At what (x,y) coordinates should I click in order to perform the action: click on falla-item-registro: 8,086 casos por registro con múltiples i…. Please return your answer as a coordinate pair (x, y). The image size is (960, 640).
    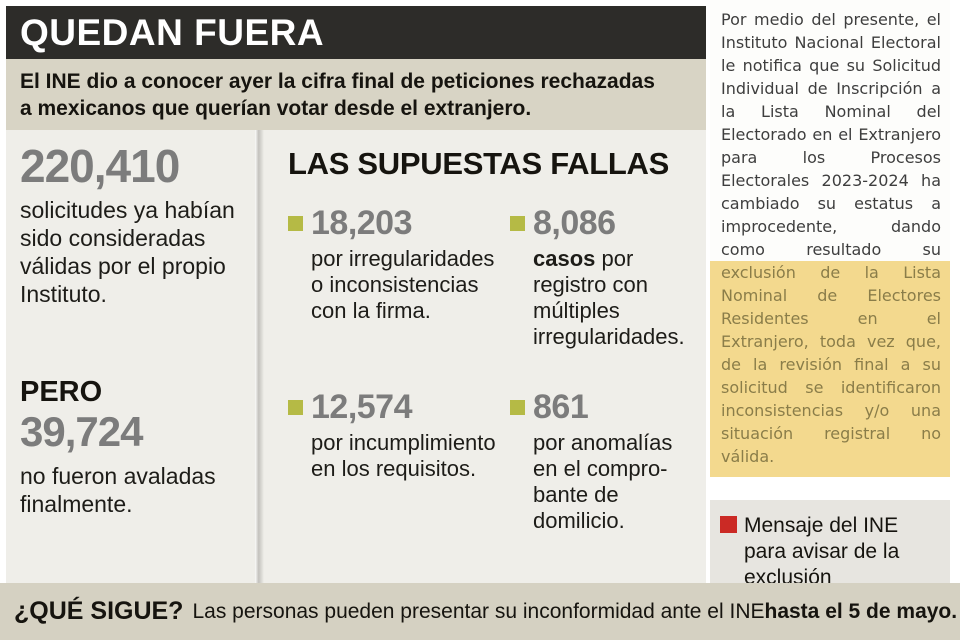
    Looking at the image, I should click on (606, 277).